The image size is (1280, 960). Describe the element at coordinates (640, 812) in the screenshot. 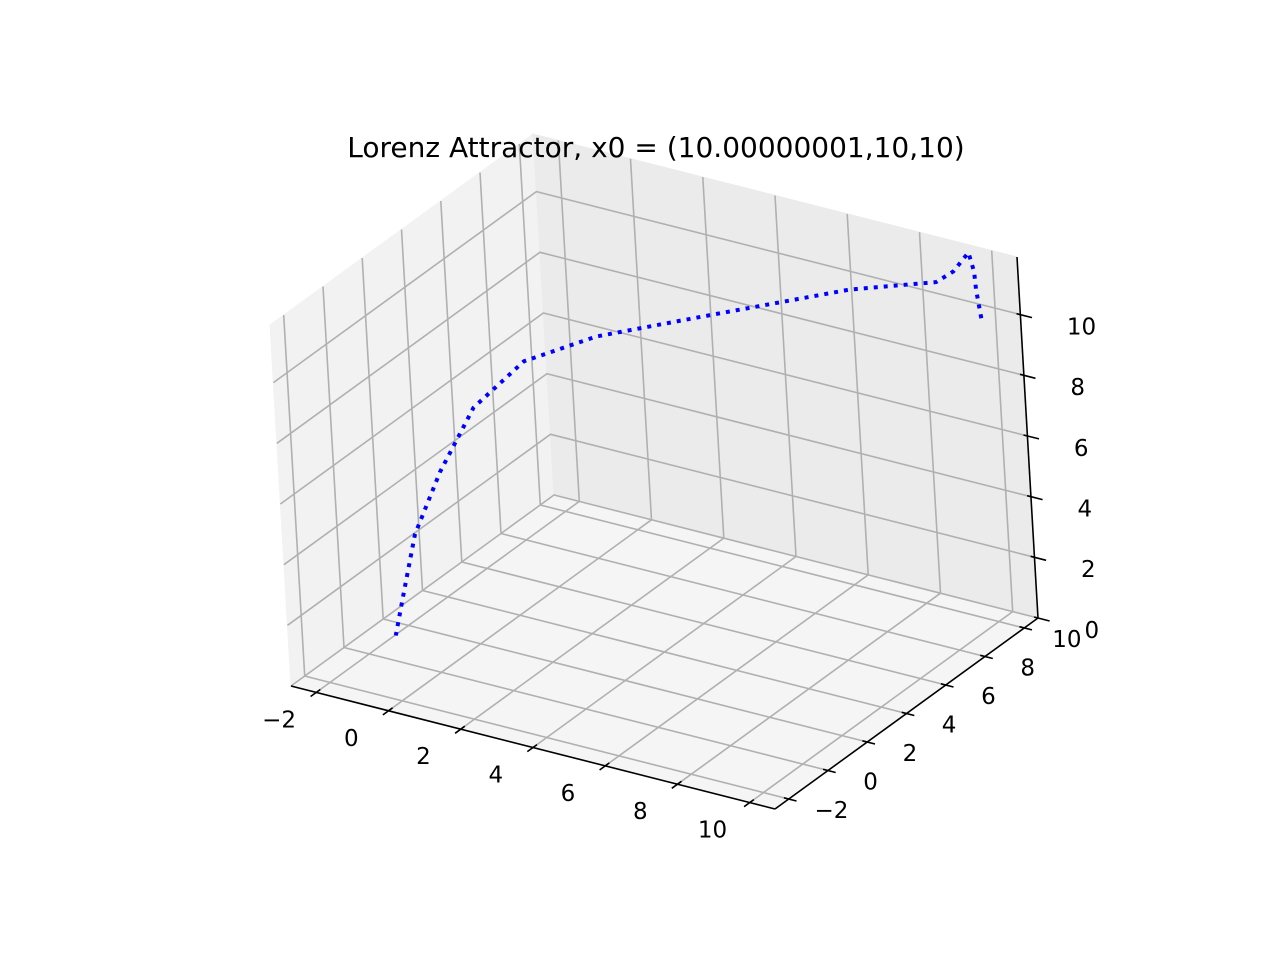

I see `x-tick-label: 8` at that location.